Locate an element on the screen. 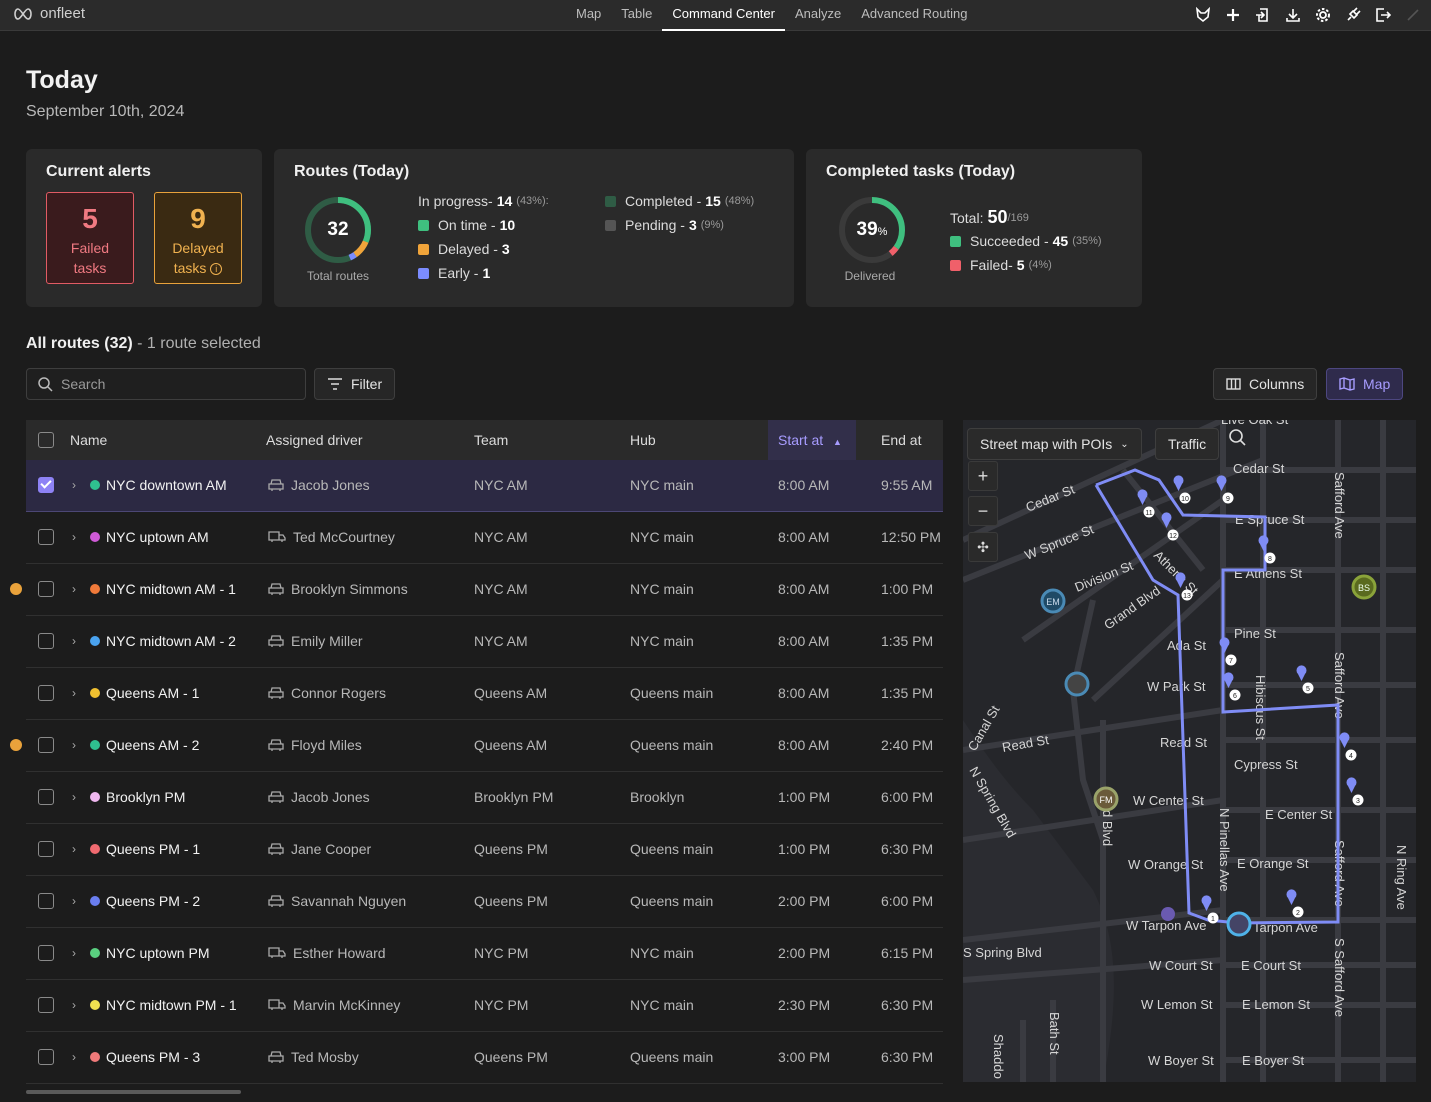  download-icon is located at coordinates (1293, 15).